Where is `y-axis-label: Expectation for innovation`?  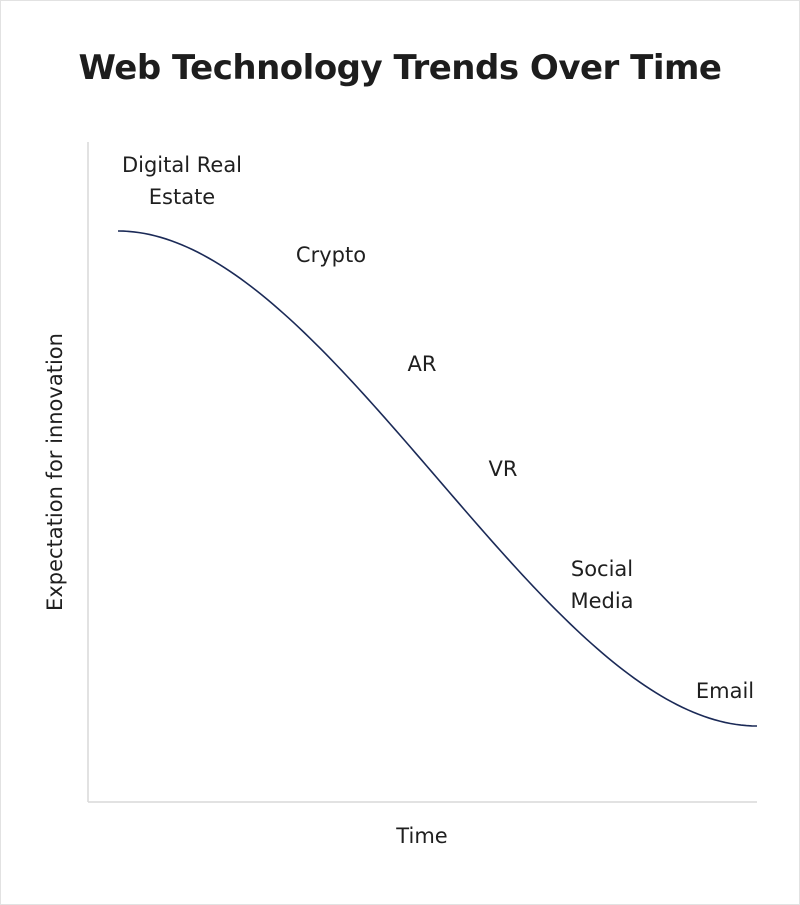 y-axis-label: Expectation for innovation is located at coordinates (55, 472).